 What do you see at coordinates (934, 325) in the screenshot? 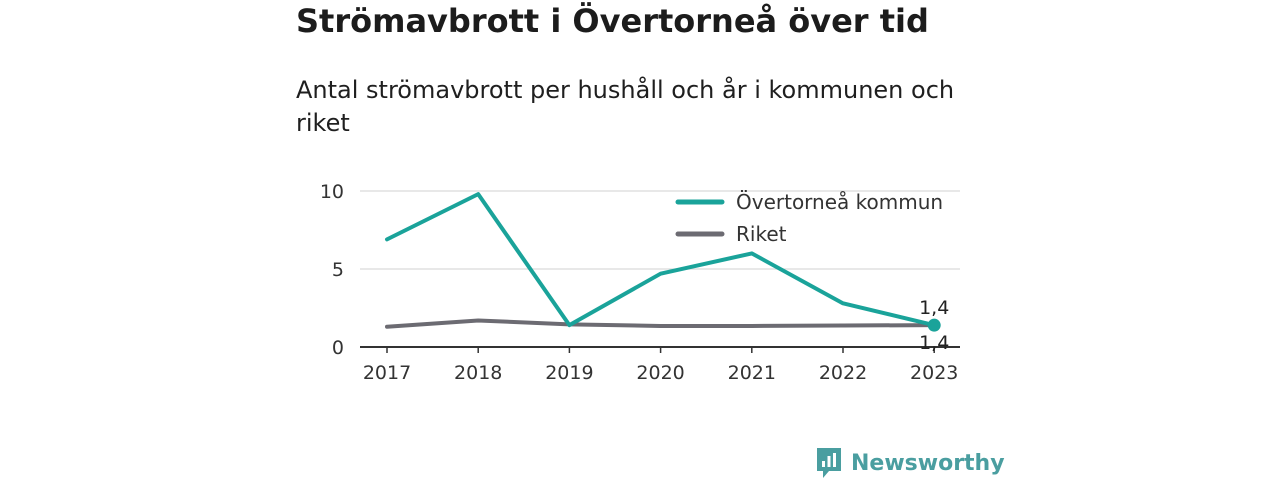
I see `end-point-marker` at bounding box center [934, 325].